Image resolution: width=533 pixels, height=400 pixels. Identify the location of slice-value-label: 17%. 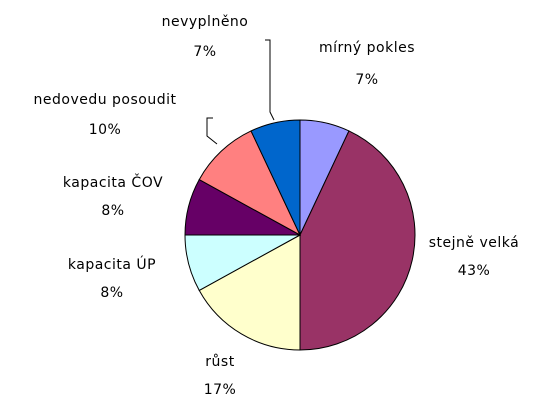
(220, 390).